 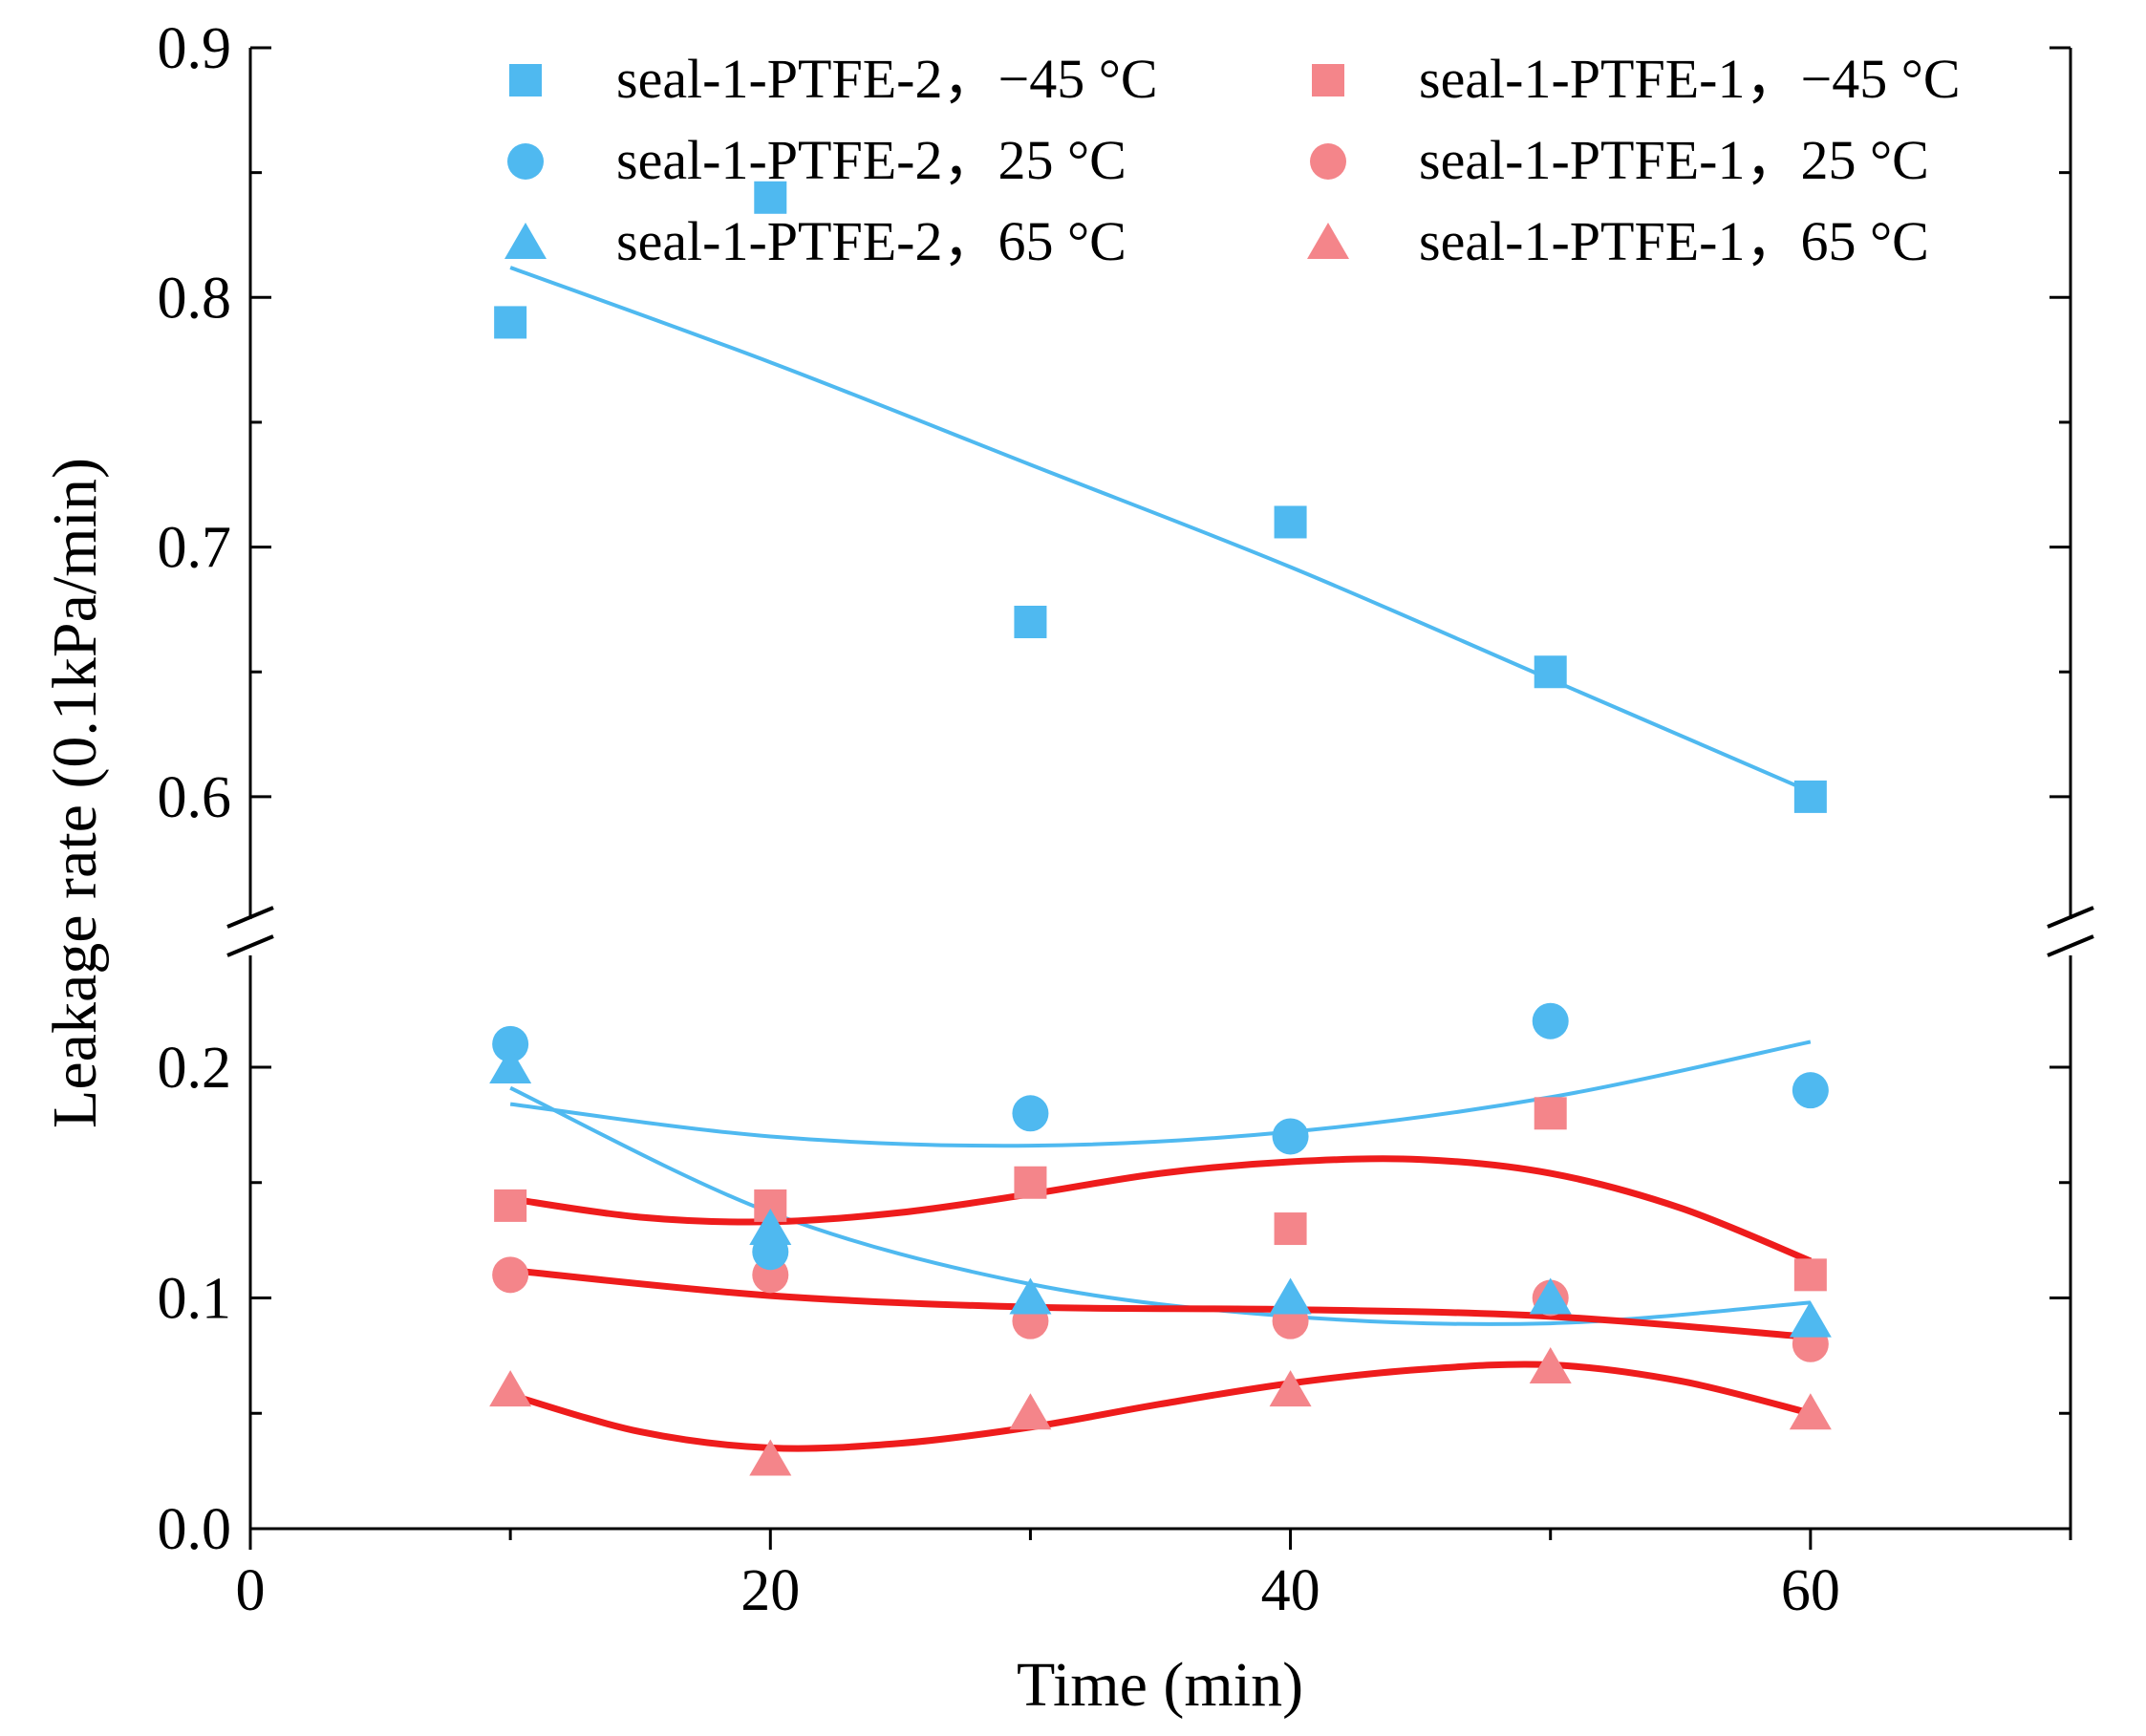 What do you see at coordinates (871, 241) in the screenshot?
I see `series-3-legend-label: seal-1-PTFE-2，65 °C` at bounding box center [871, 241].